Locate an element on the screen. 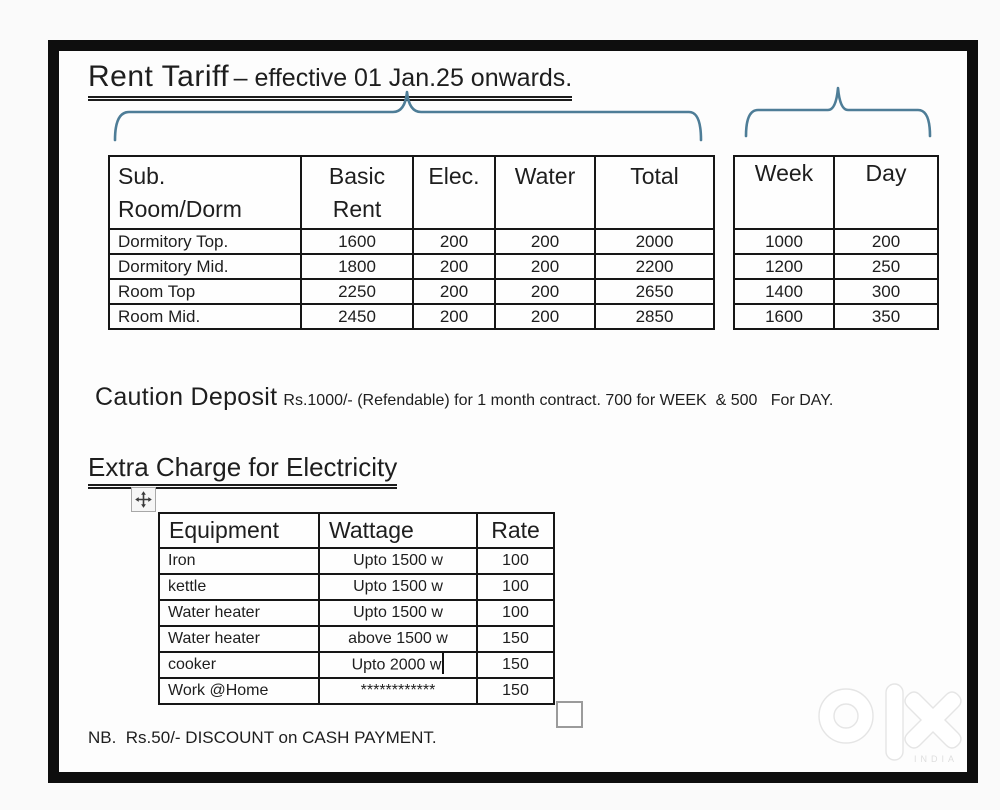 The height and width of the screenshot is (810, 1000). header-day: Day is located at coordinates (886, 192).